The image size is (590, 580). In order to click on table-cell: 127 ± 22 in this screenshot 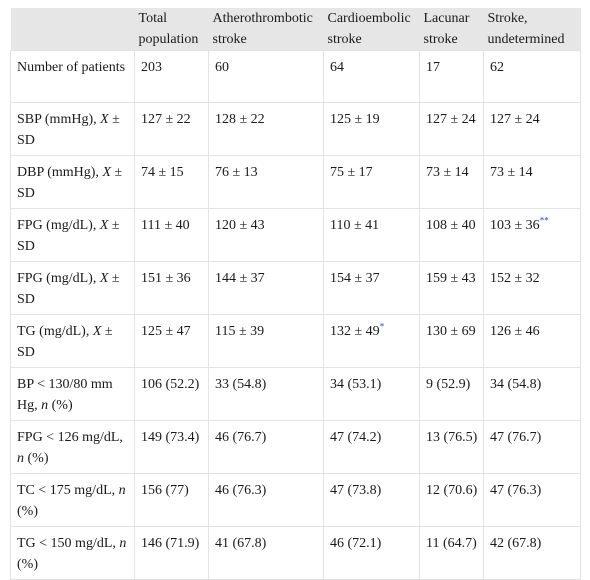, I will do `click(171, 129)`.